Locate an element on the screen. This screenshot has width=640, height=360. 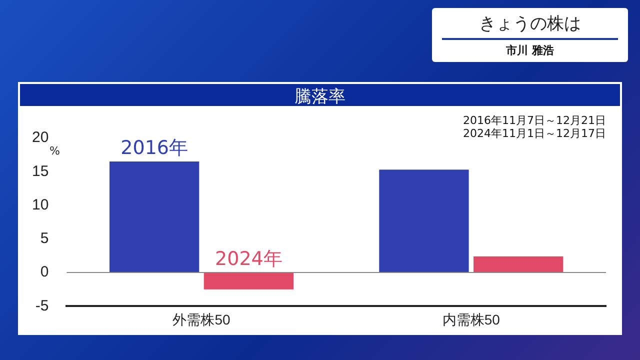
chart-title: 騰落率 is located at coordinates (320, 95).